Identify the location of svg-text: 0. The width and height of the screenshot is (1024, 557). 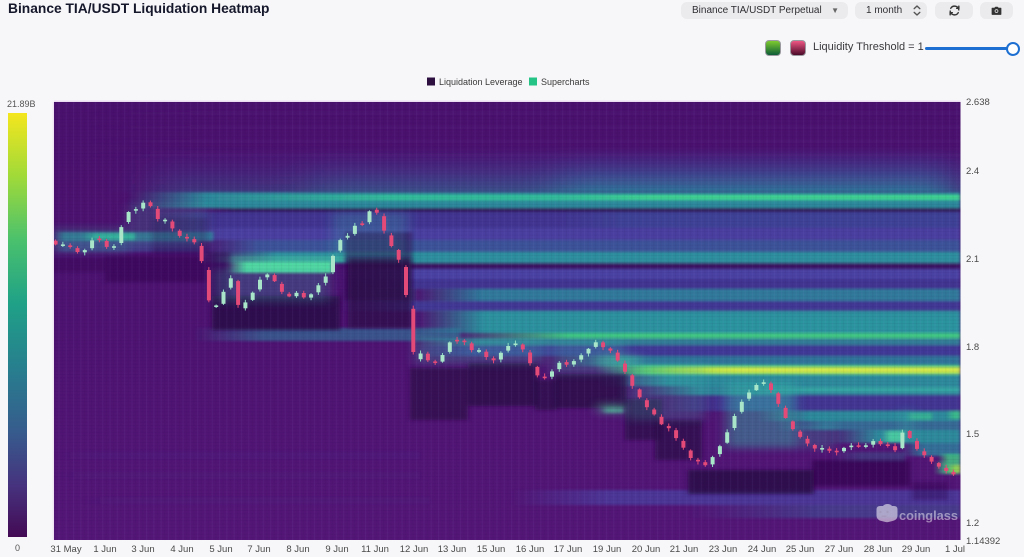
(17, 548).